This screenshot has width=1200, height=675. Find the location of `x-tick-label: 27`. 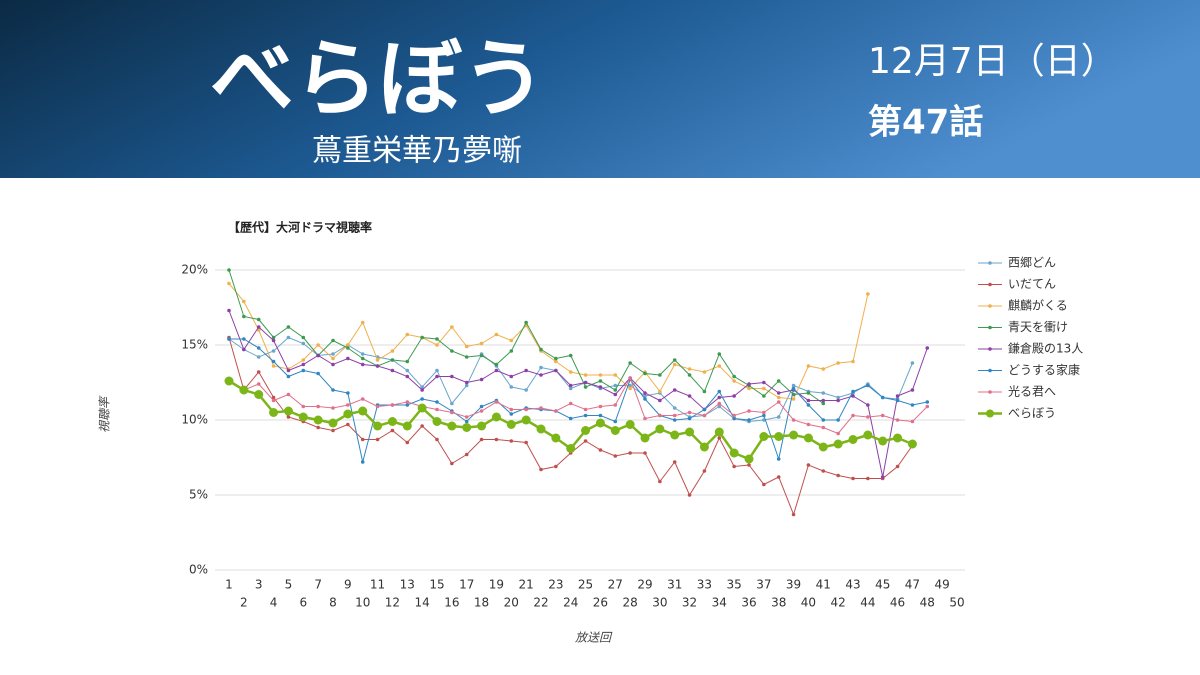

x-tick-label: 27 is located at coordinates (615, 585).